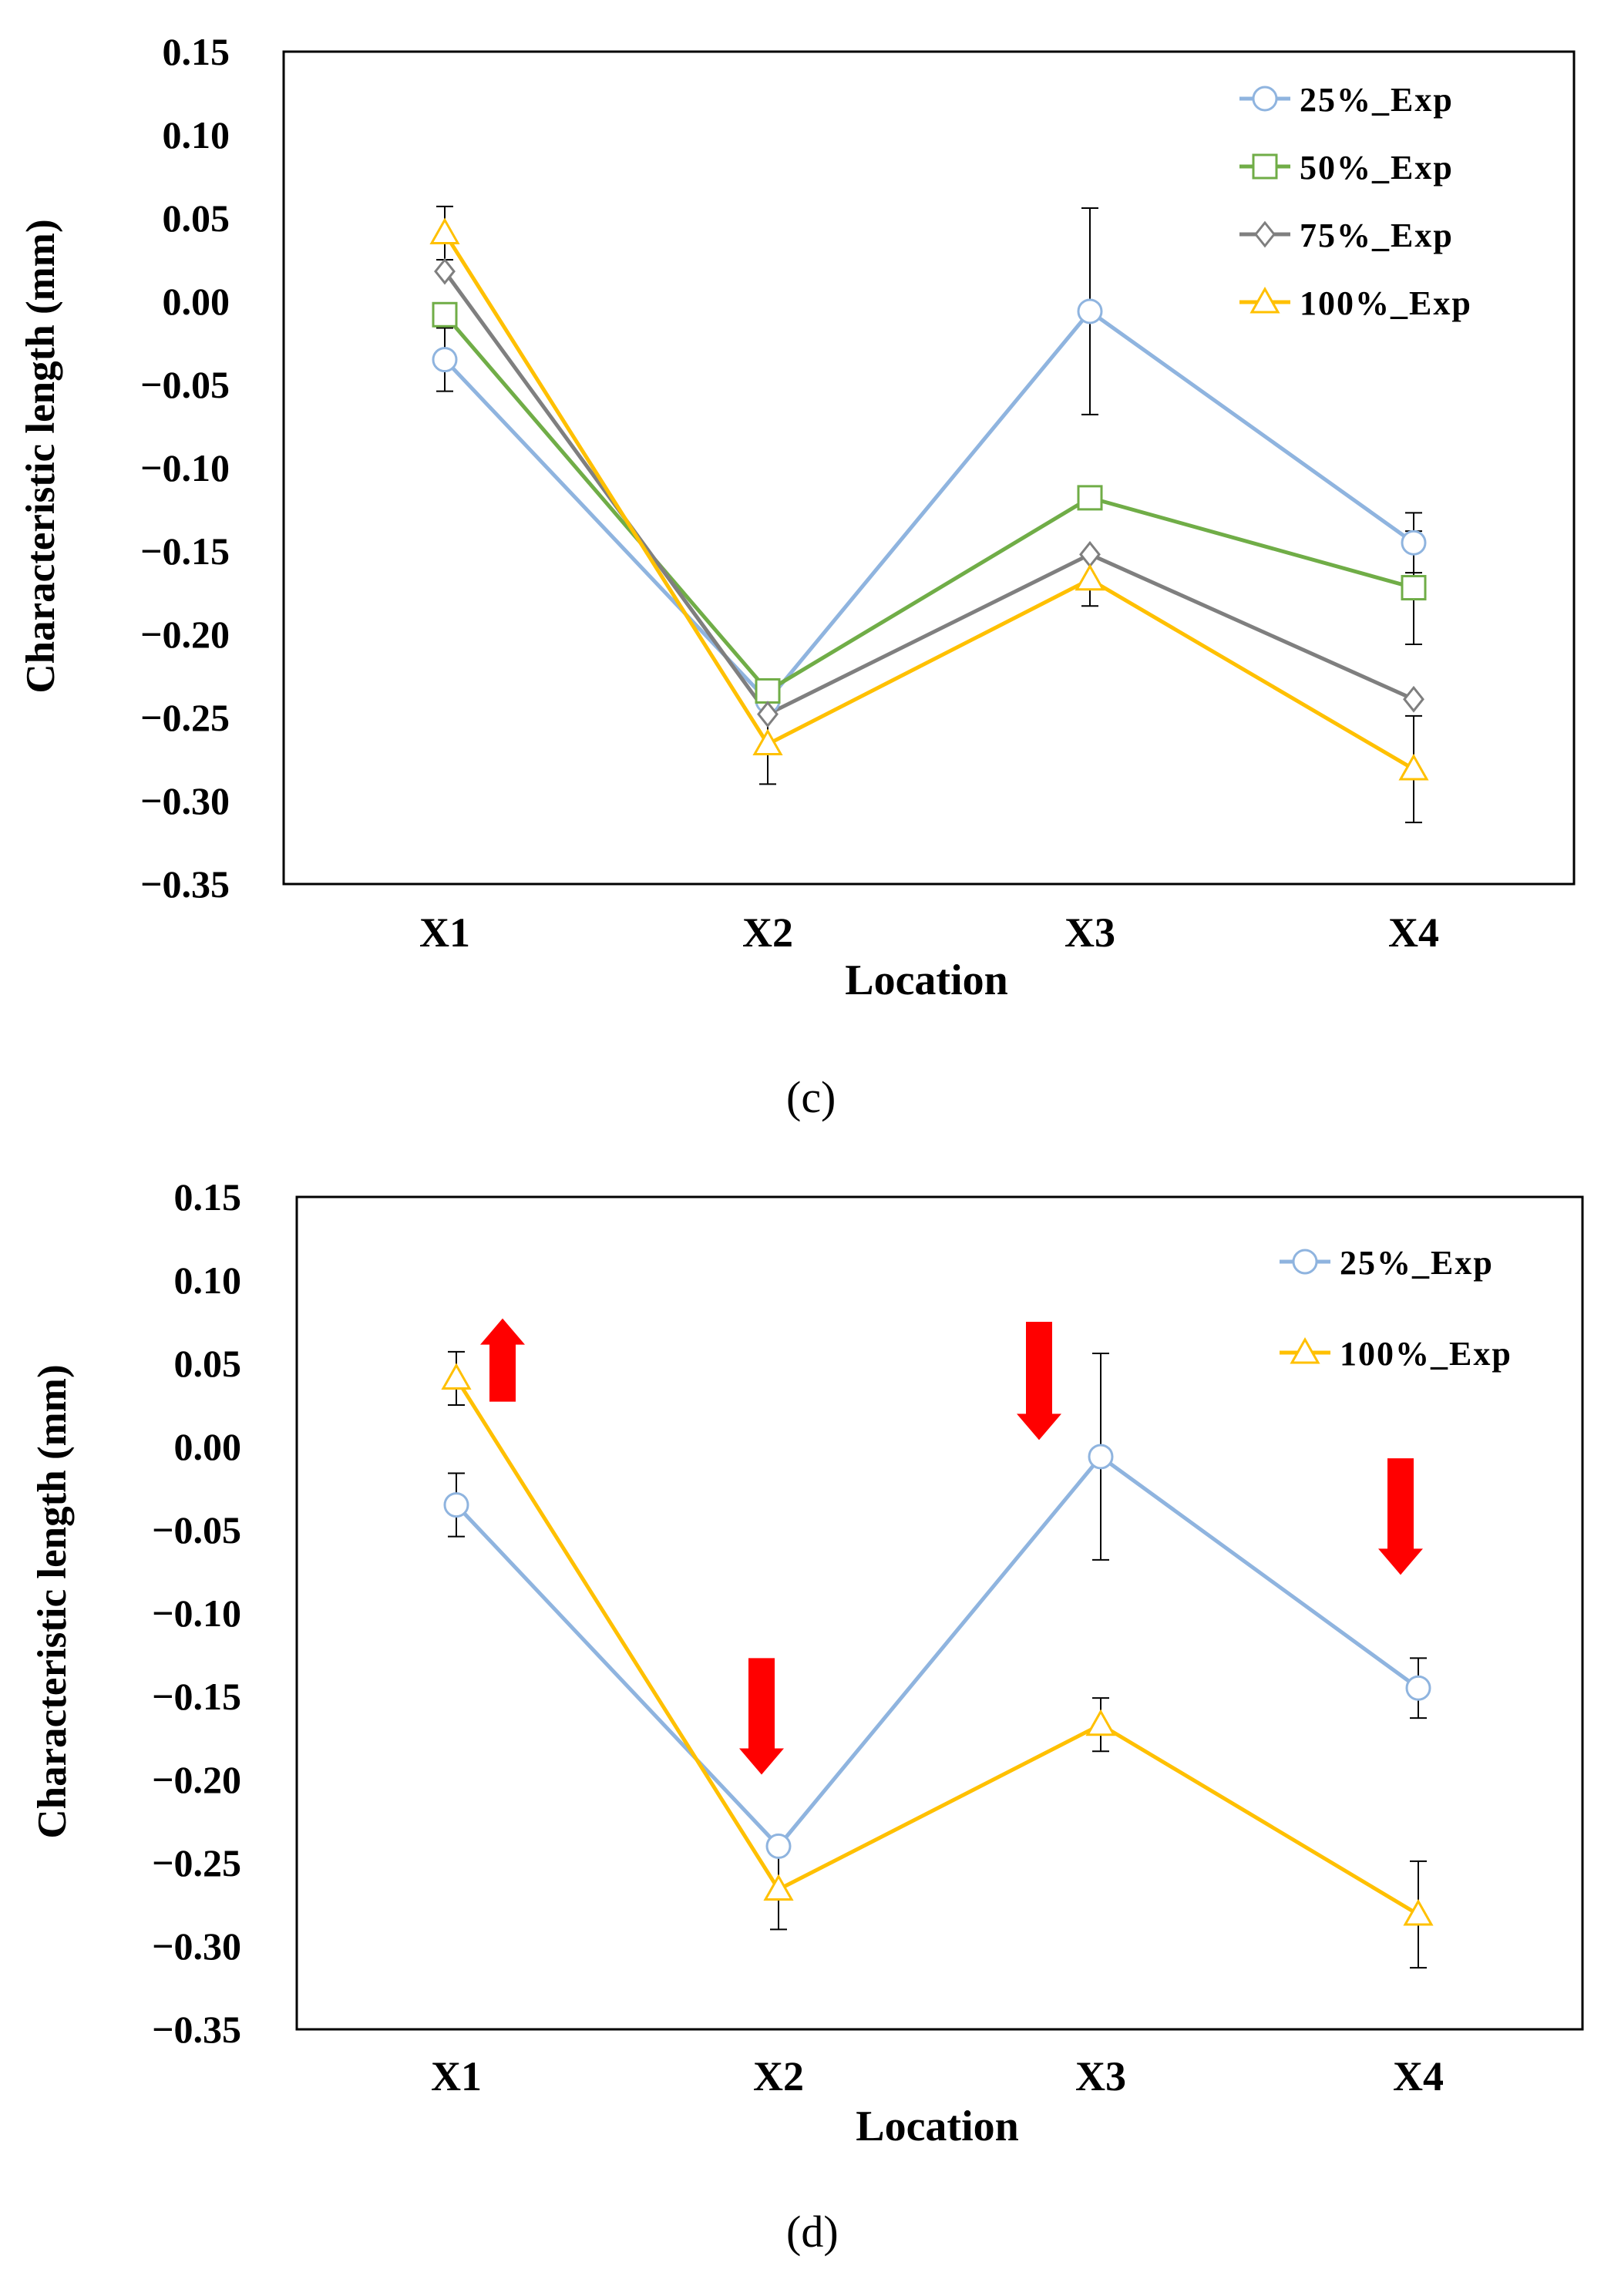 The width and height of the screenshot is (1611, 2296). Describe the element at coordinates (812, 2232) in the screenshot. I see `panel-label-d: (d)` at that location.